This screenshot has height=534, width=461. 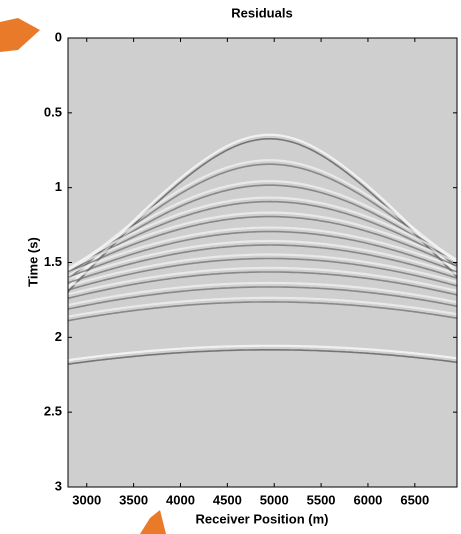 What do you see at coordinates (58, 36) in the screenshot?
I see `y-tick-label: 0` at bounding box center [58, 36].